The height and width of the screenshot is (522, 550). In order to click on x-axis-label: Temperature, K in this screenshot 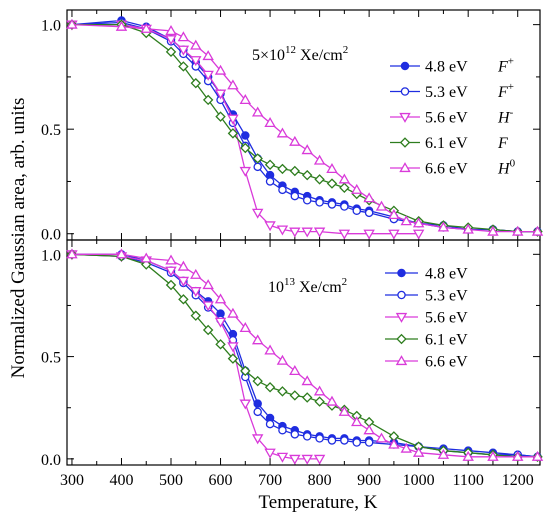, I will do `click(318, 502)`.